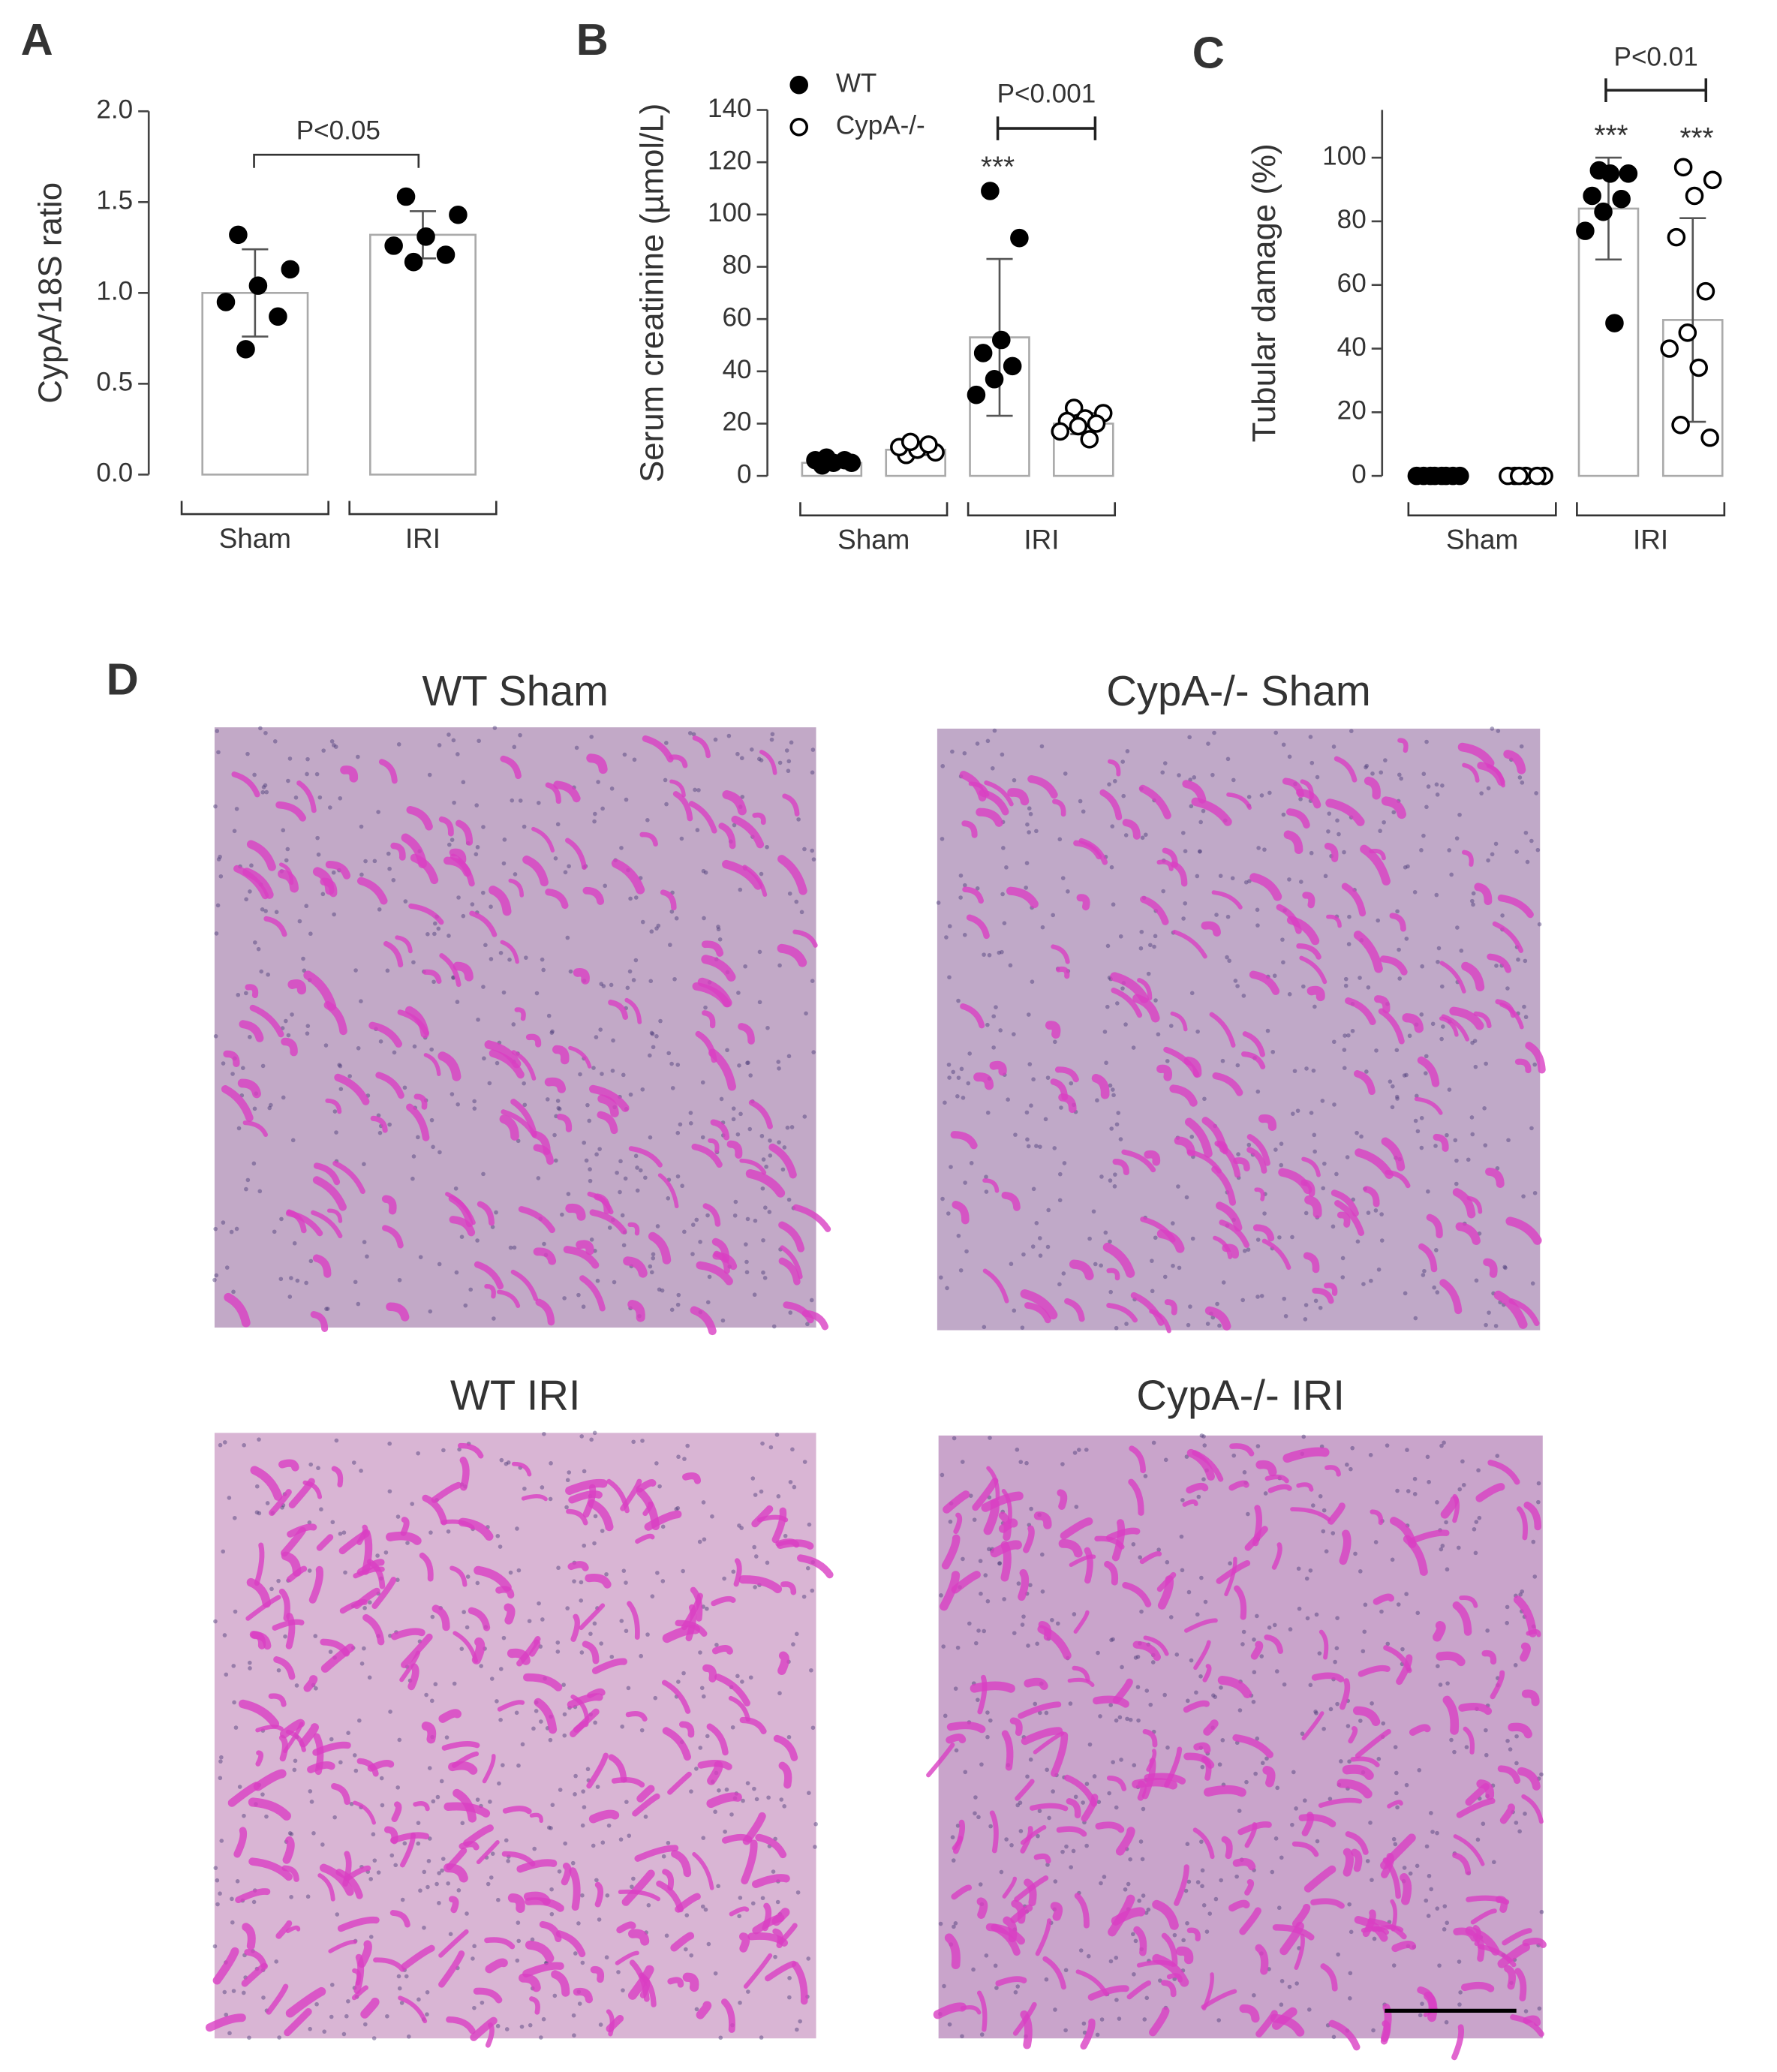 The width and height of the screenshot is (1777, 2072). Describe the element at coordinates (1650, 540) in the screenshot. I see `x-tick-label: IRI` at that location.